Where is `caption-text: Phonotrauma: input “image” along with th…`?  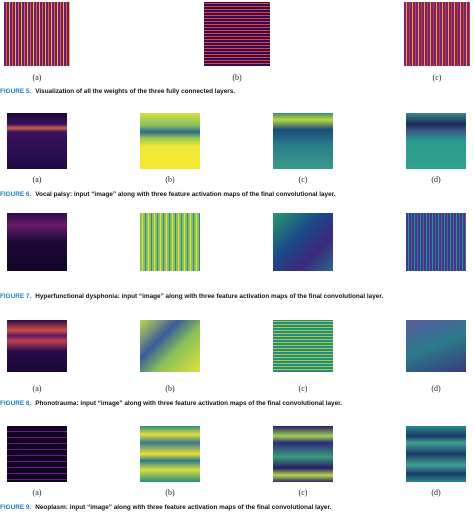
caption-text: Phonotrauma: input “image” along with th… is located at coordinates (189, 403).